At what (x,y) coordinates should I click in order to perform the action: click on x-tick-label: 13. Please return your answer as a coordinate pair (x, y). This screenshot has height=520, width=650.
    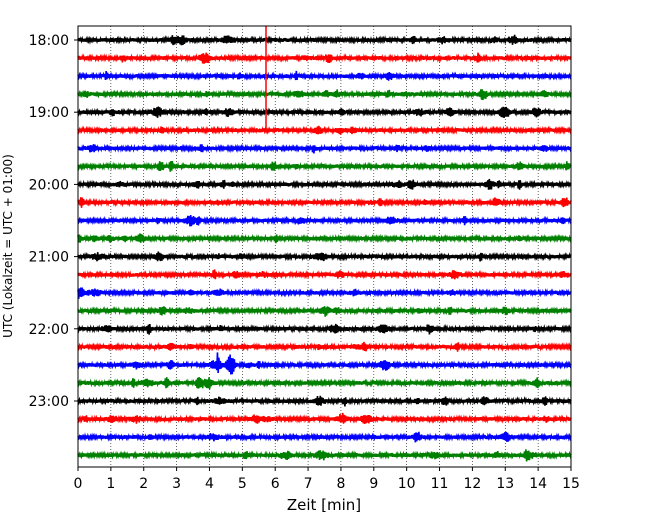
    Looking at the image, I should click on (505, 484).